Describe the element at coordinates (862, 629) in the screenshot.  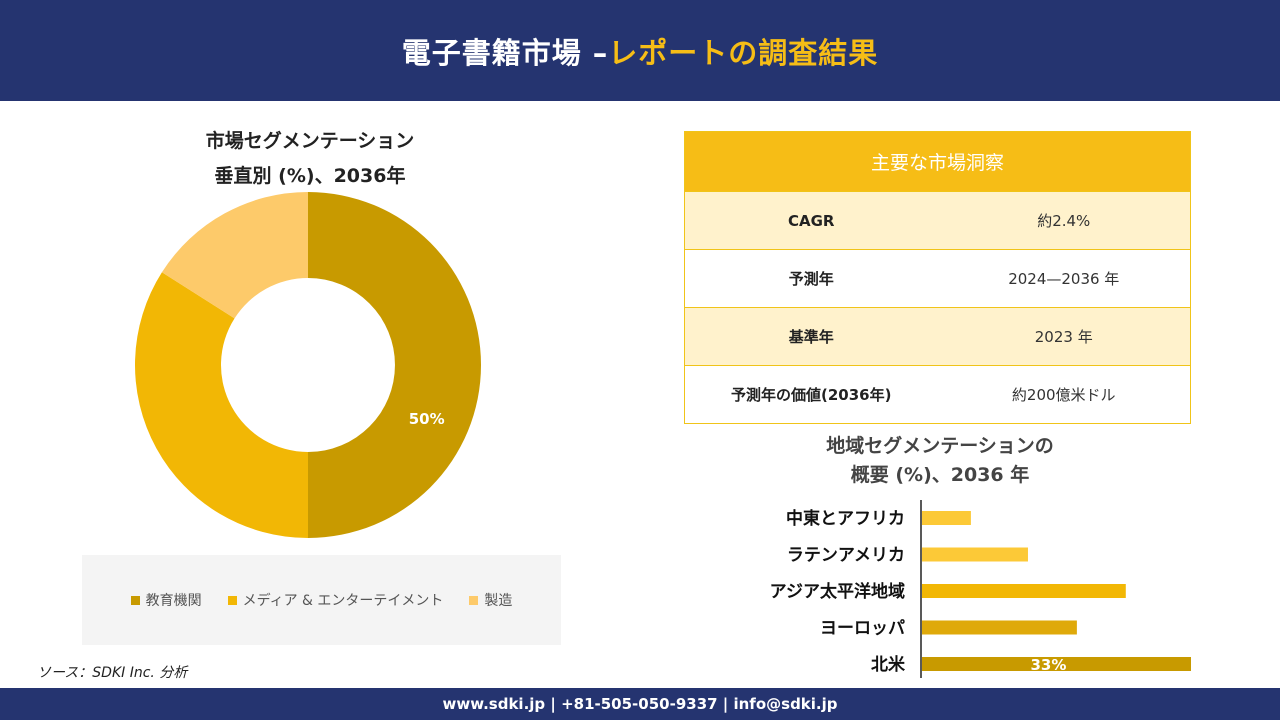
I see `bar-category-label: ヨーロッパ` at that location.